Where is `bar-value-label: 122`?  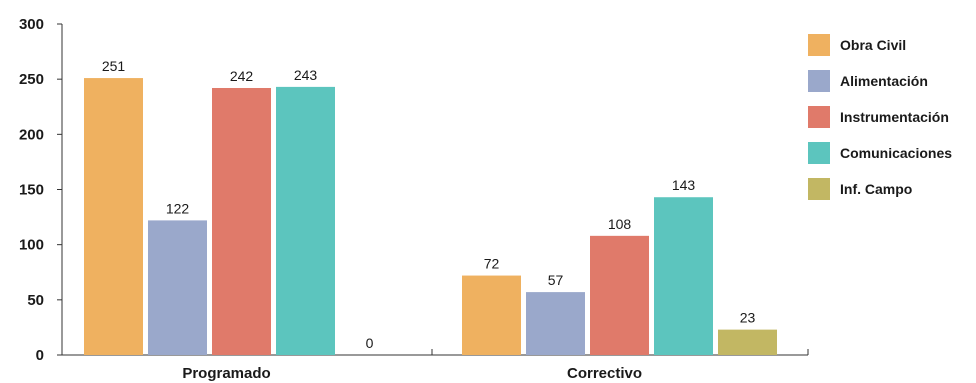
bar-value-label: 122 is located at coordinates (178, 208).